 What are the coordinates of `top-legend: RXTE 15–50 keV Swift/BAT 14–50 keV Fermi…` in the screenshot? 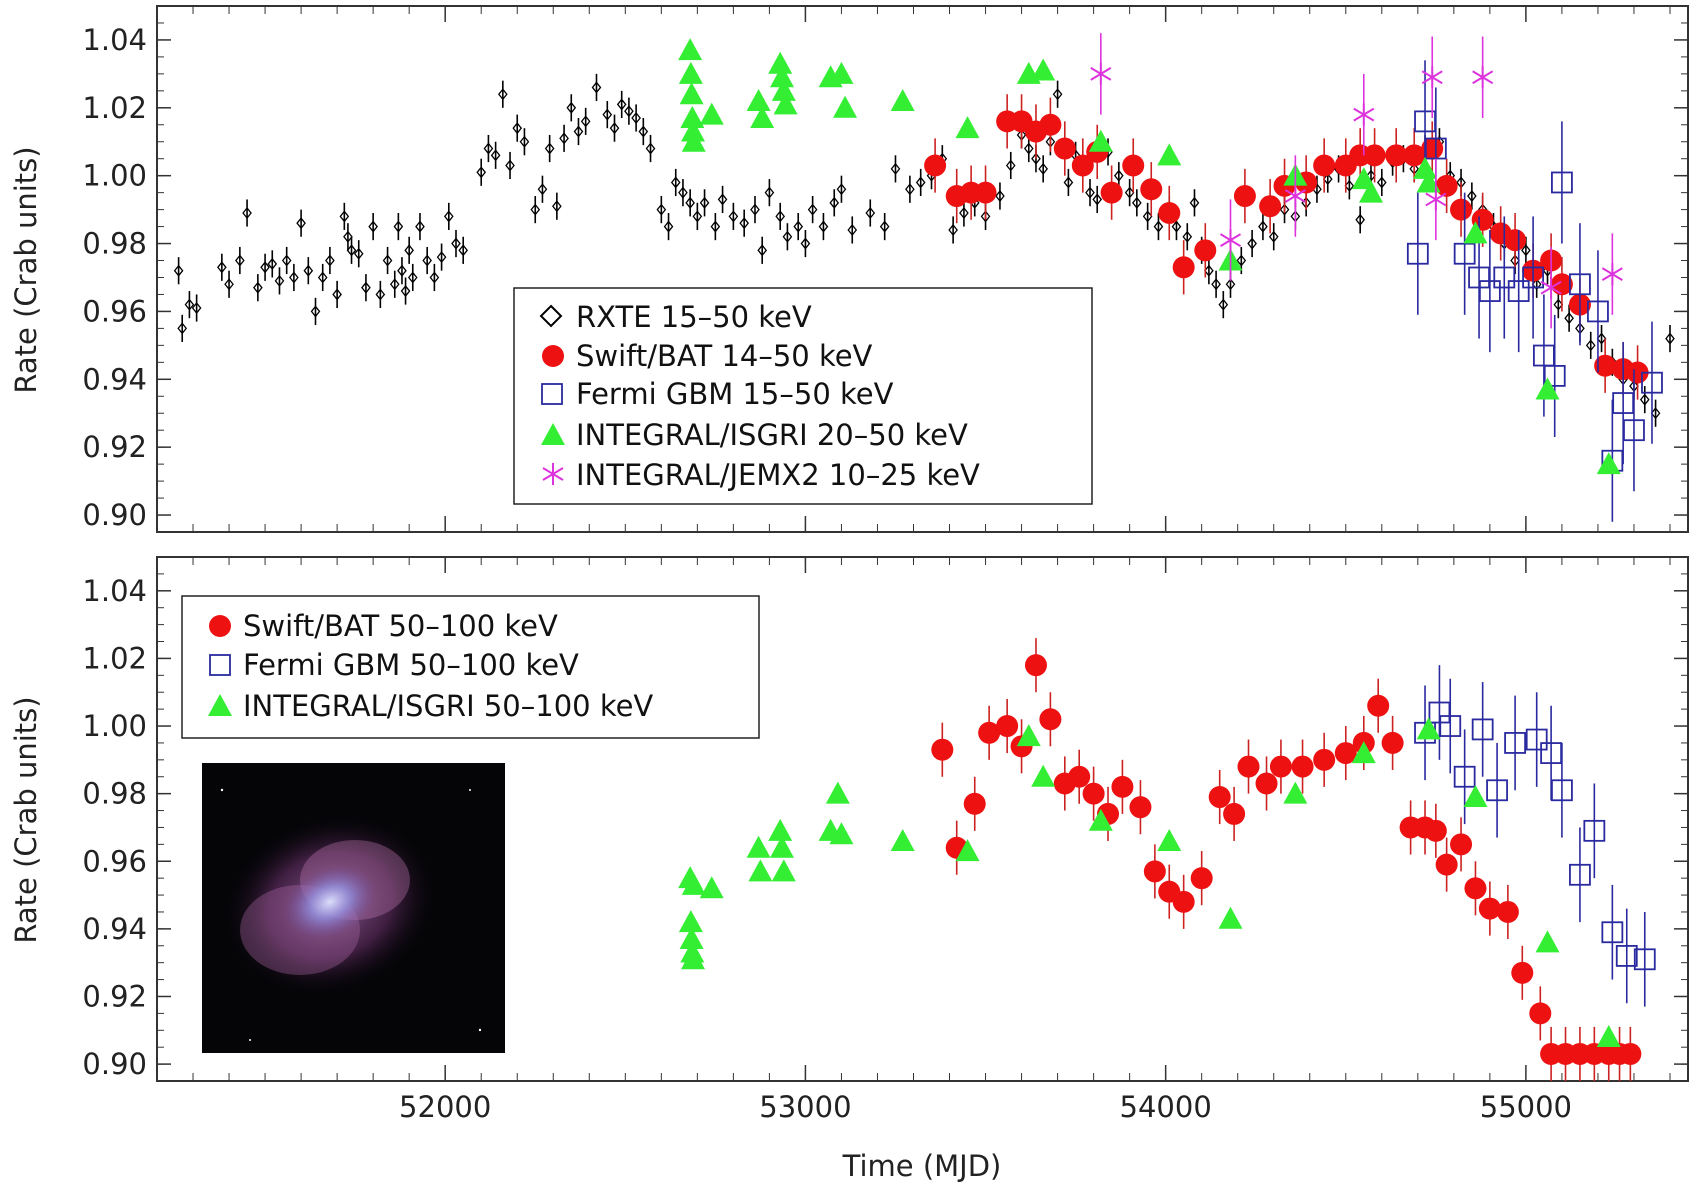 It's located at (803, 396).